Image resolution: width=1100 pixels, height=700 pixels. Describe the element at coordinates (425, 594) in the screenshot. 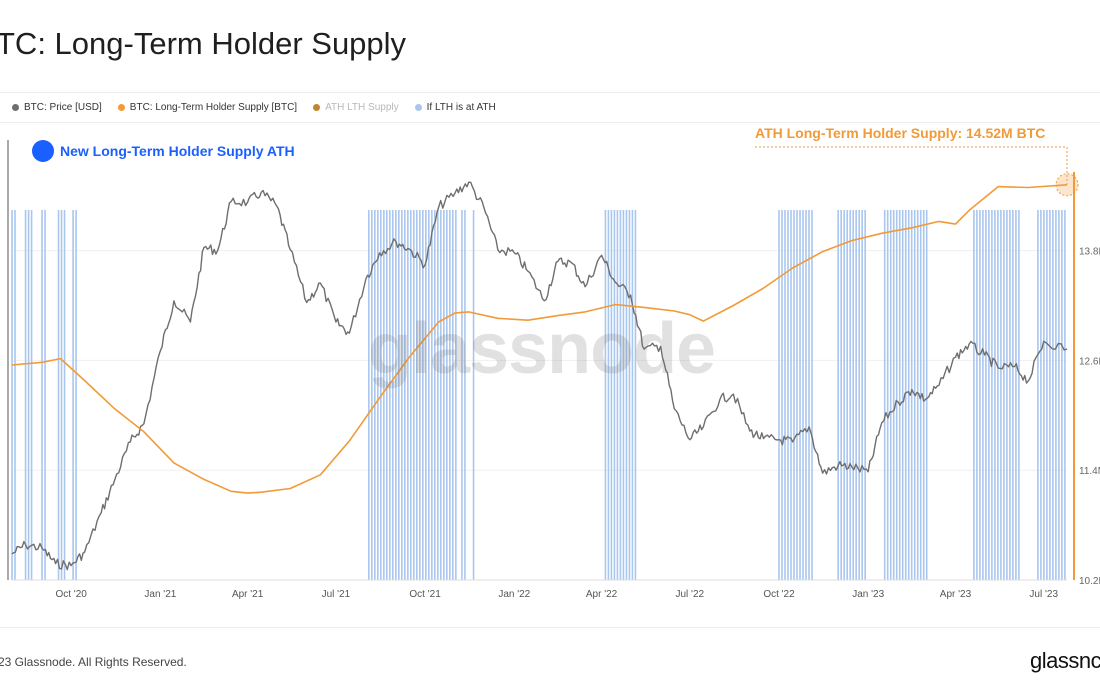

I see `x-tick-label: Oct '21` at that location.